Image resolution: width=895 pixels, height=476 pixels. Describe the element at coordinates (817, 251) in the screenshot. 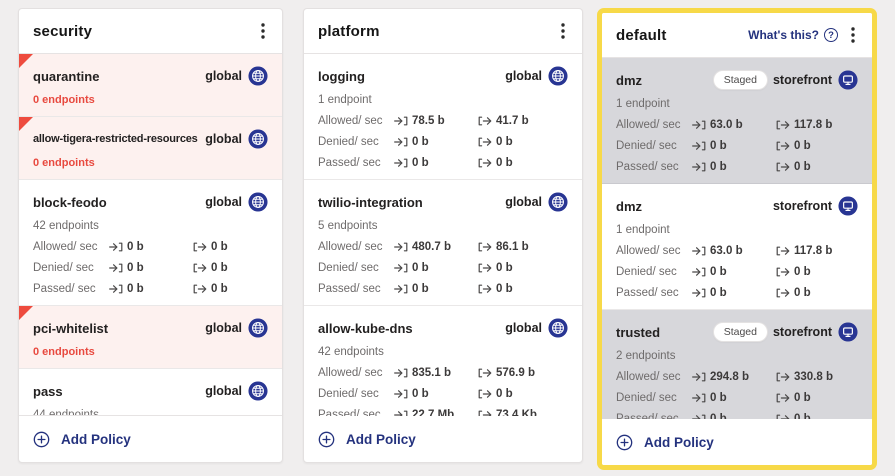

I see `stat-out-value: 117.8 b` at that location.